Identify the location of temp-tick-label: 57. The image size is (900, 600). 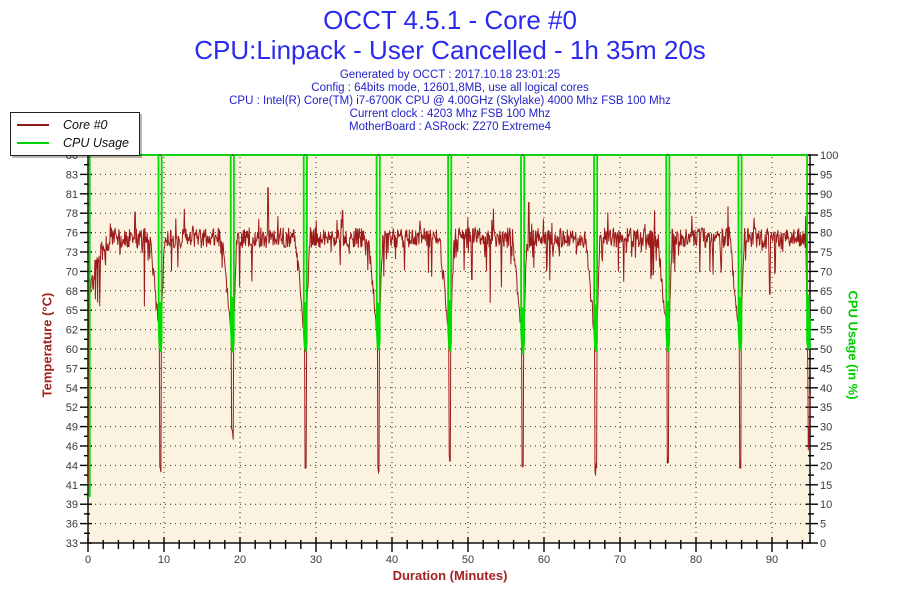
(72, 369).